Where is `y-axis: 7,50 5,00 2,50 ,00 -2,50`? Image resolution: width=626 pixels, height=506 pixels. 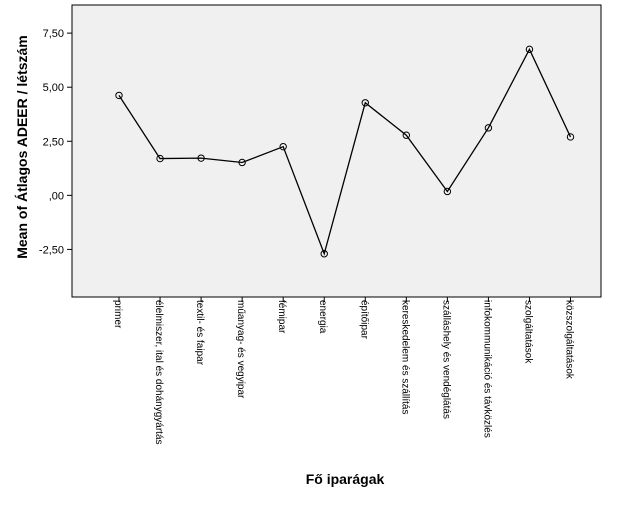
y-axis: 7,50 5,00 2,50 ,00 -2,50 is located at coordinates (55, 142).